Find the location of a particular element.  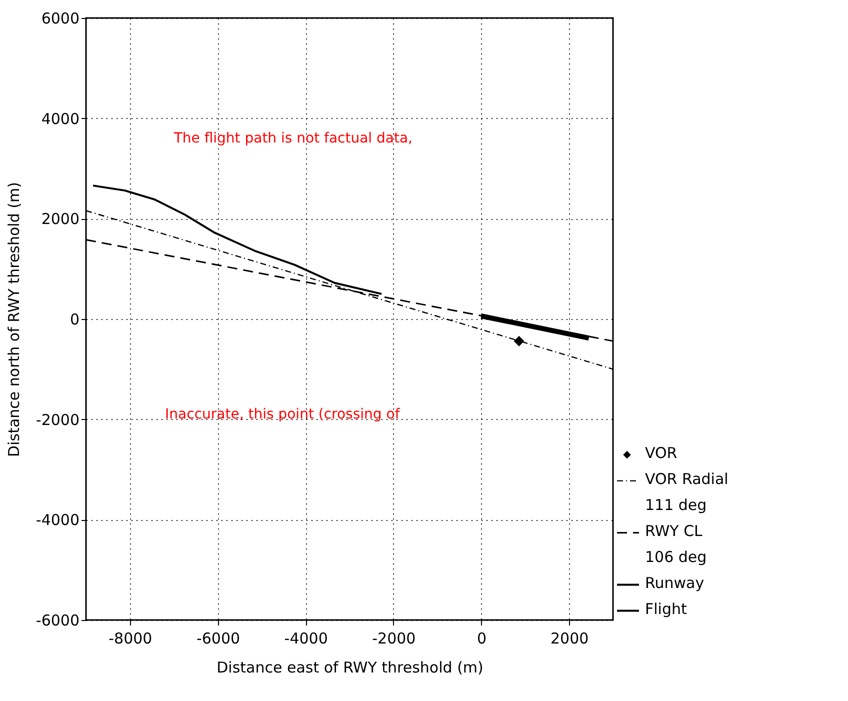

annotation: Inaccurate, this point (crossing of is located at coordinates (283, 414).